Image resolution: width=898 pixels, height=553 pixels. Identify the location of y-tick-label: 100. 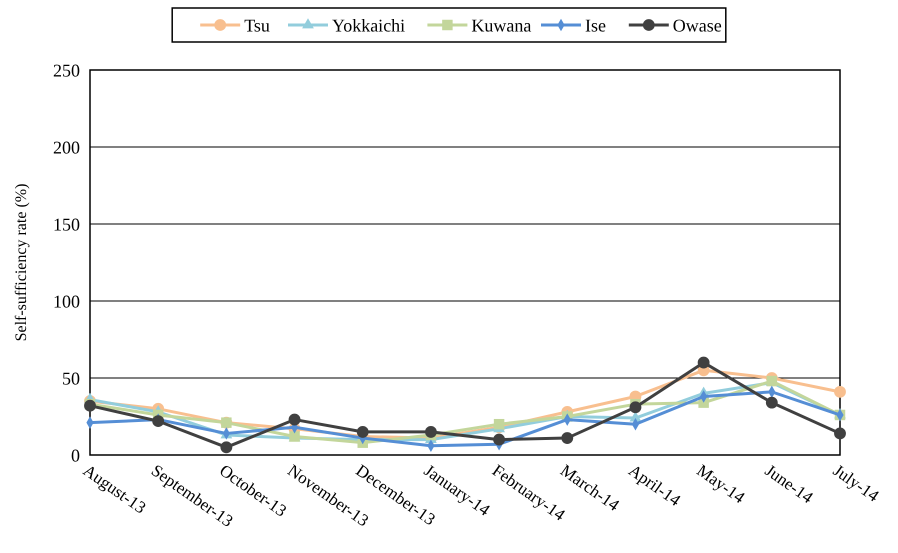
(66, 301).